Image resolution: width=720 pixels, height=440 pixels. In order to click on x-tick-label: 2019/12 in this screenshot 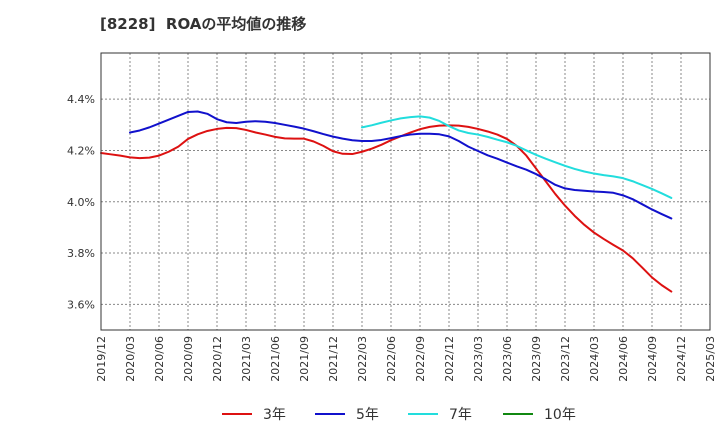, I will do `click(101, 359)`.